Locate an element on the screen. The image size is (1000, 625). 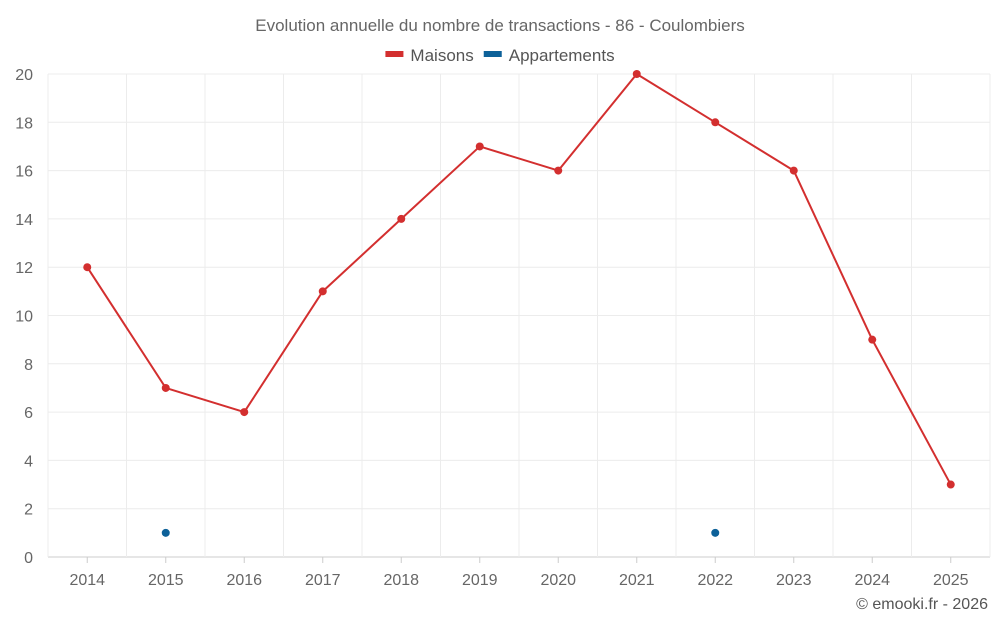
y-tick-label: 4 is located at coordinates (28, 461).